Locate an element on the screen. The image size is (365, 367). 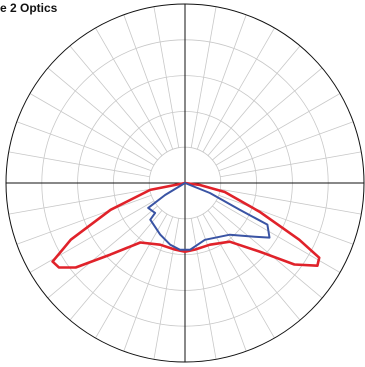
chart-title: e 2 Optics is located at coordinates (29, 8).